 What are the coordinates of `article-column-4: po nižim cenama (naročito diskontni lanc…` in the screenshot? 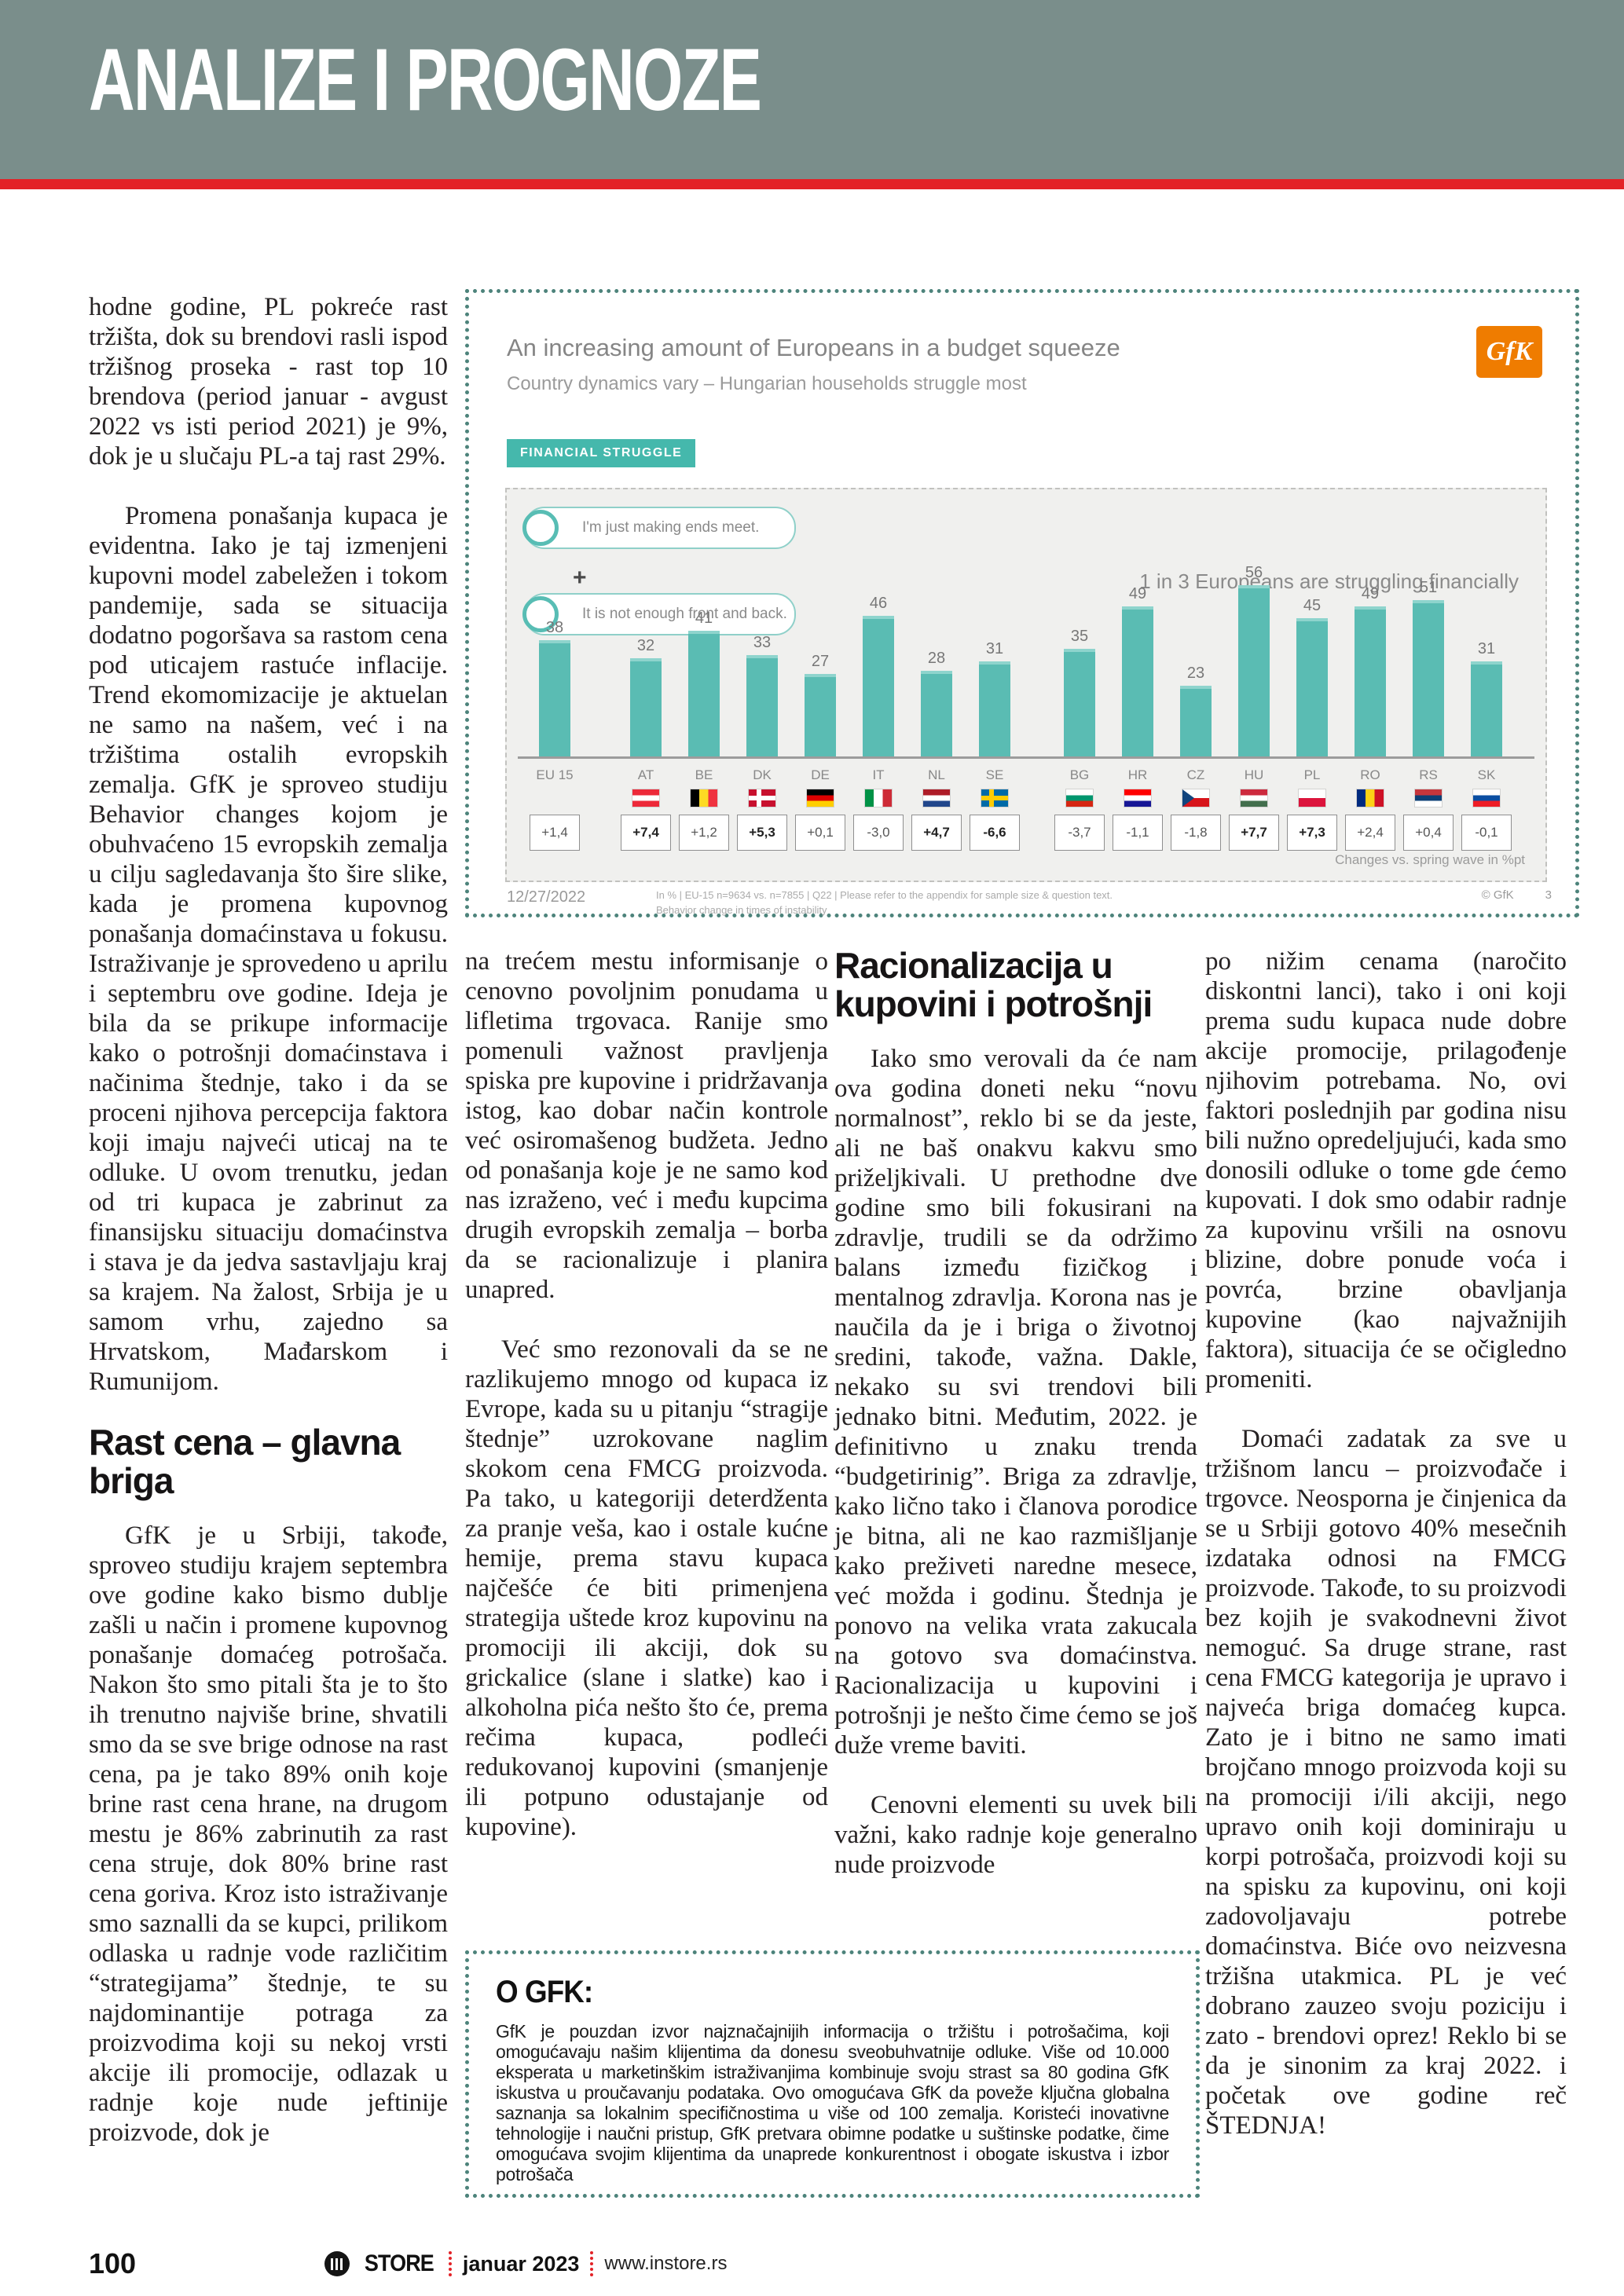 It's located at (1386, 1543).